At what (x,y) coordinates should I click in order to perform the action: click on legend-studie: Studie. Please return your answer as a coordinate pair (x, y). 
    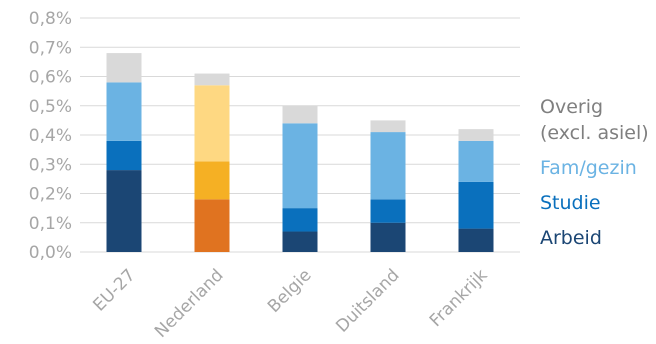
    Looking at the image, I should click on (570, 203).